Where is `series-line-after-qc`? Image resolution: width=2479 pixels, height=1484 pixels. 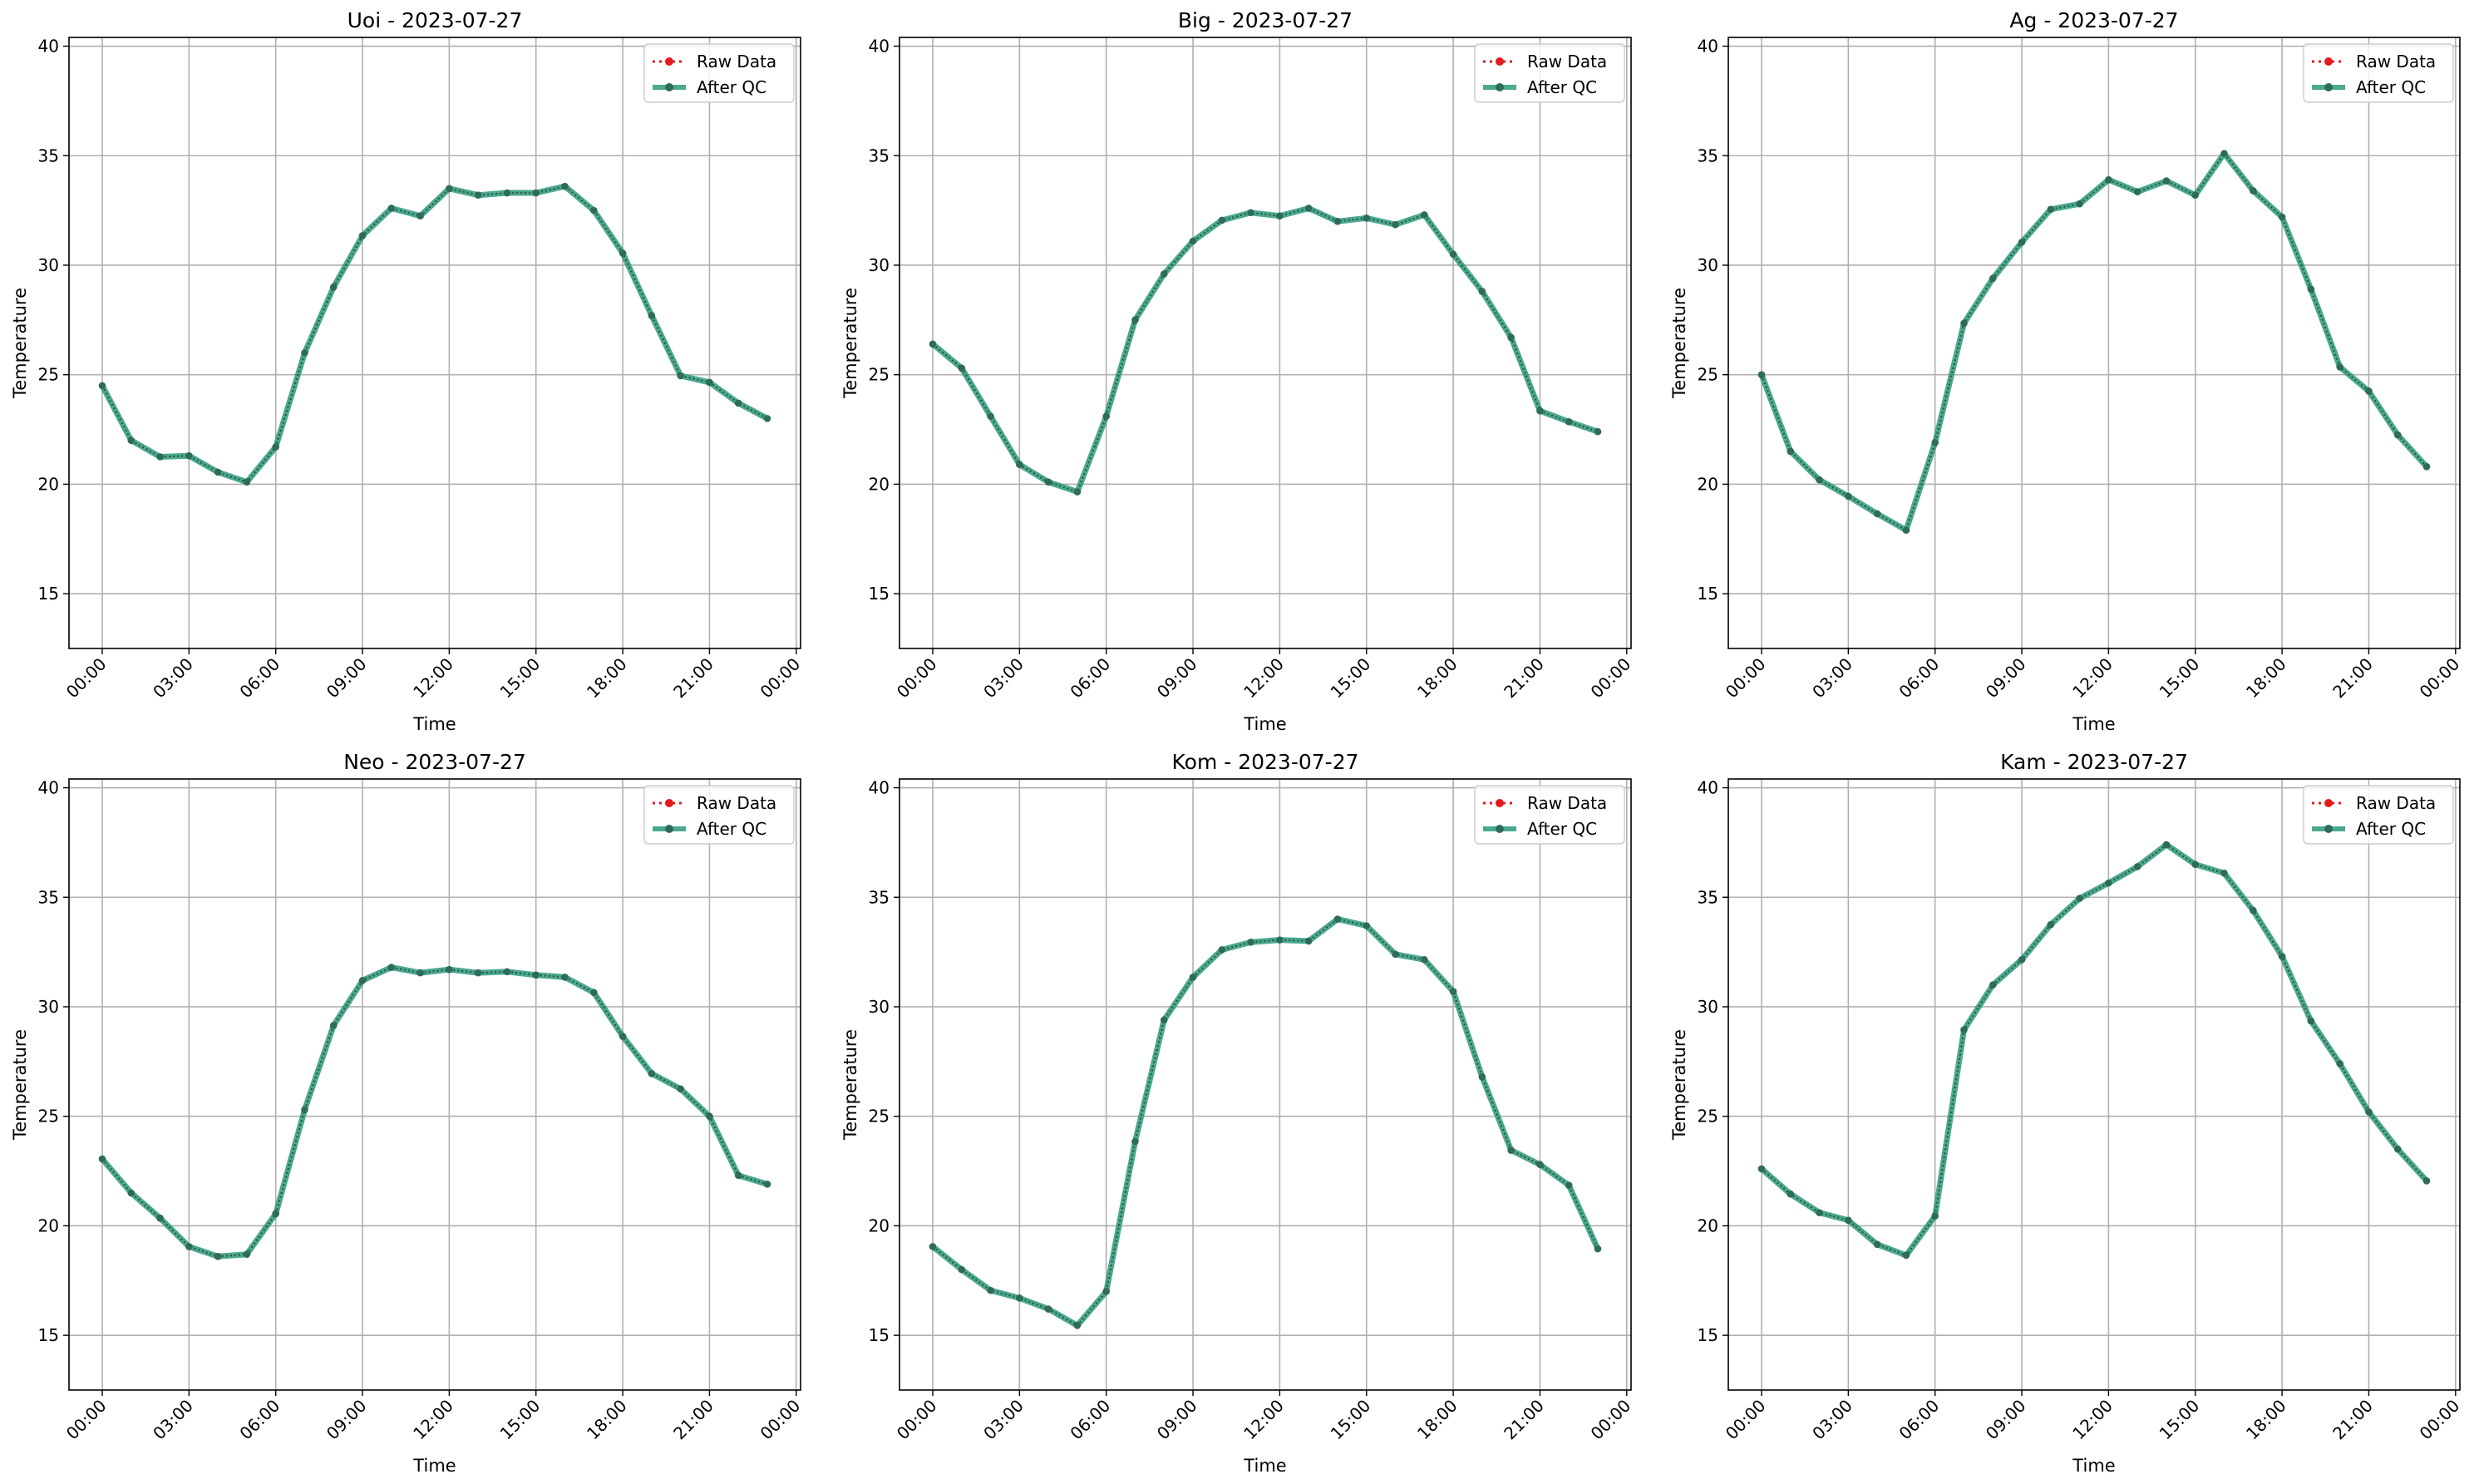 series-line-after-qc is located at coordinates (2094, 1050).